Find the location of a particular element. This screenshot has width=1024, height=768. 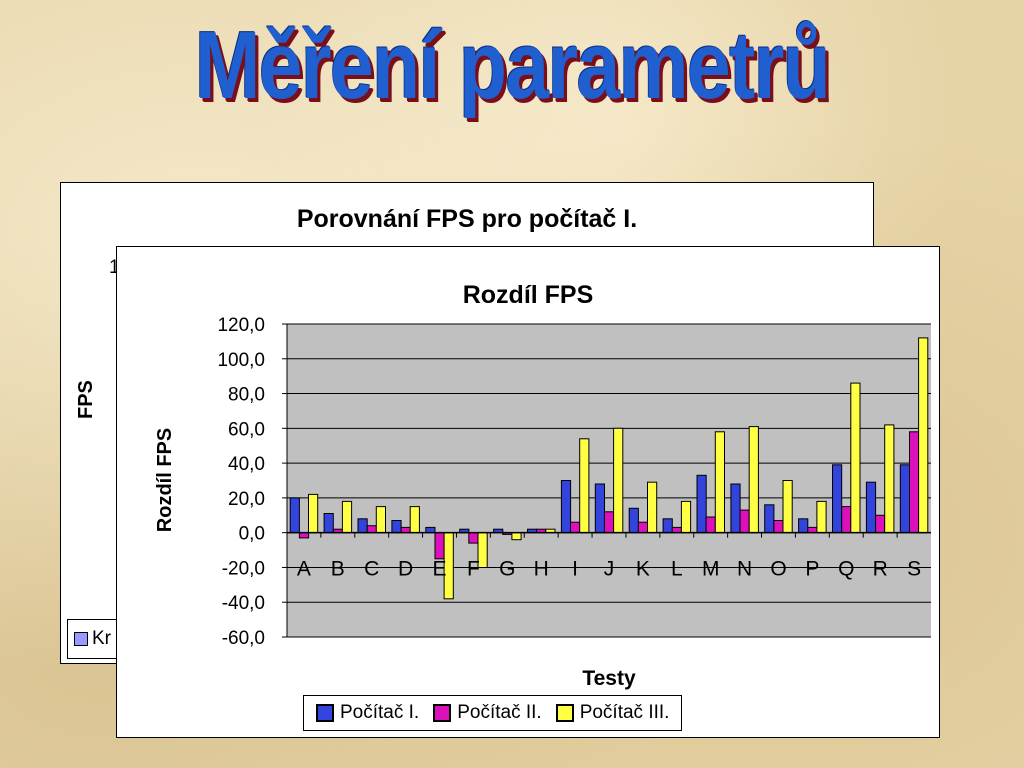

legend-swatch-pc2 is located at coordinates (442, 713).